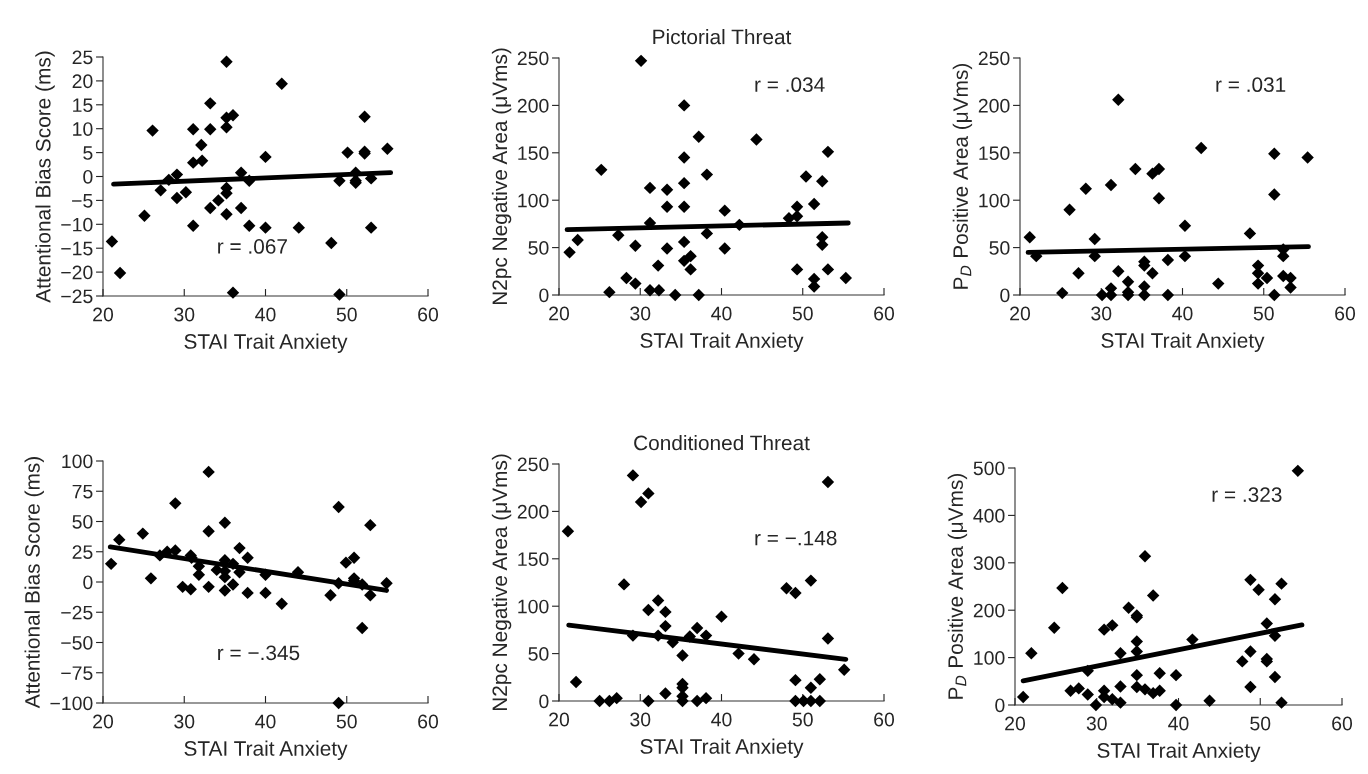 This screenshot has width=1368, height=774. What do you see at coordinates (77, 272) in the screenshot?
I see `y-tick-label: −20` at bounding box center [77, 272].